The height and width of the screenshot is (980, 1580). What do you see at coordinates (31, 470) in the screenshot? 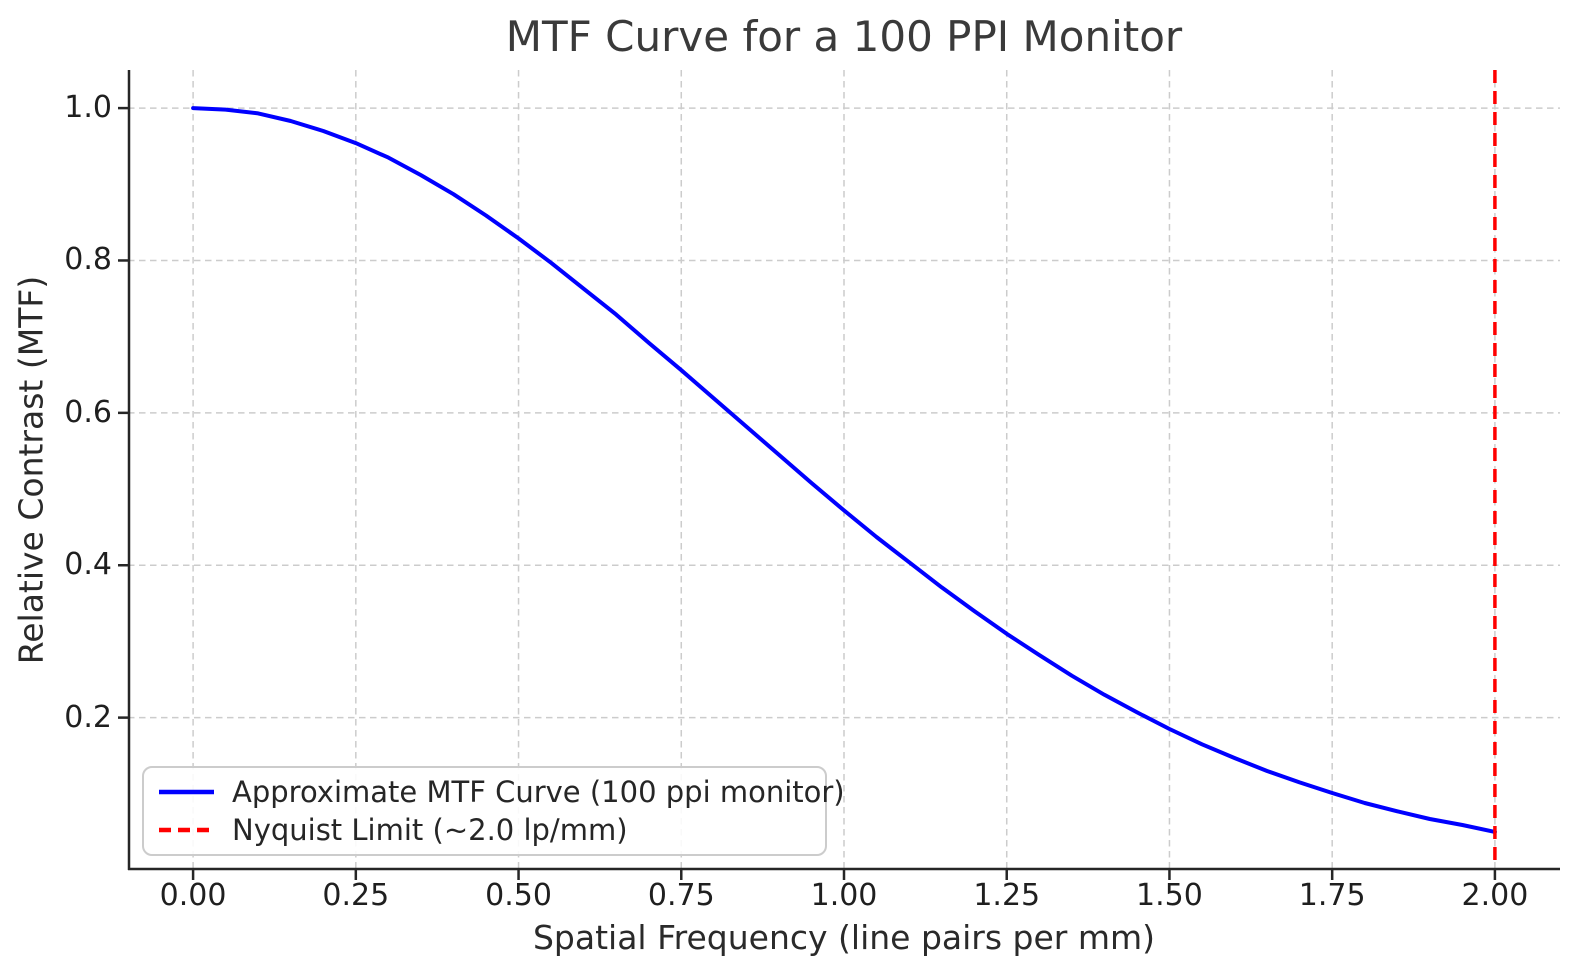
I see `y-axis-label: Relative Contrast (MTF)` at bounding box center [31, 470].